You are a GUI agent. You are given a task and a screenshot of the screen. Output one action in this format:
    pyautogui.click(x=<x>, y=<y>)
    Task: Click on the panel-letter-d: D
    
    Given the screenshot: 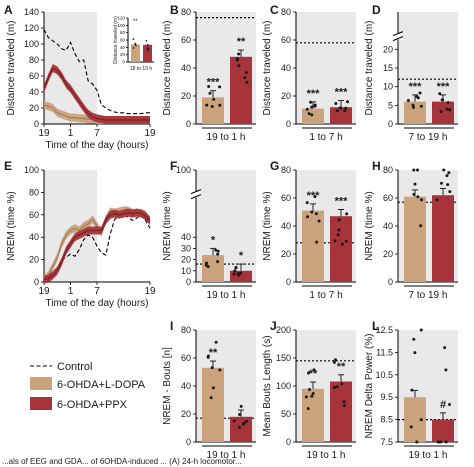 What is the action you would take?
    pyautogui.click(x=376, y=10)
    